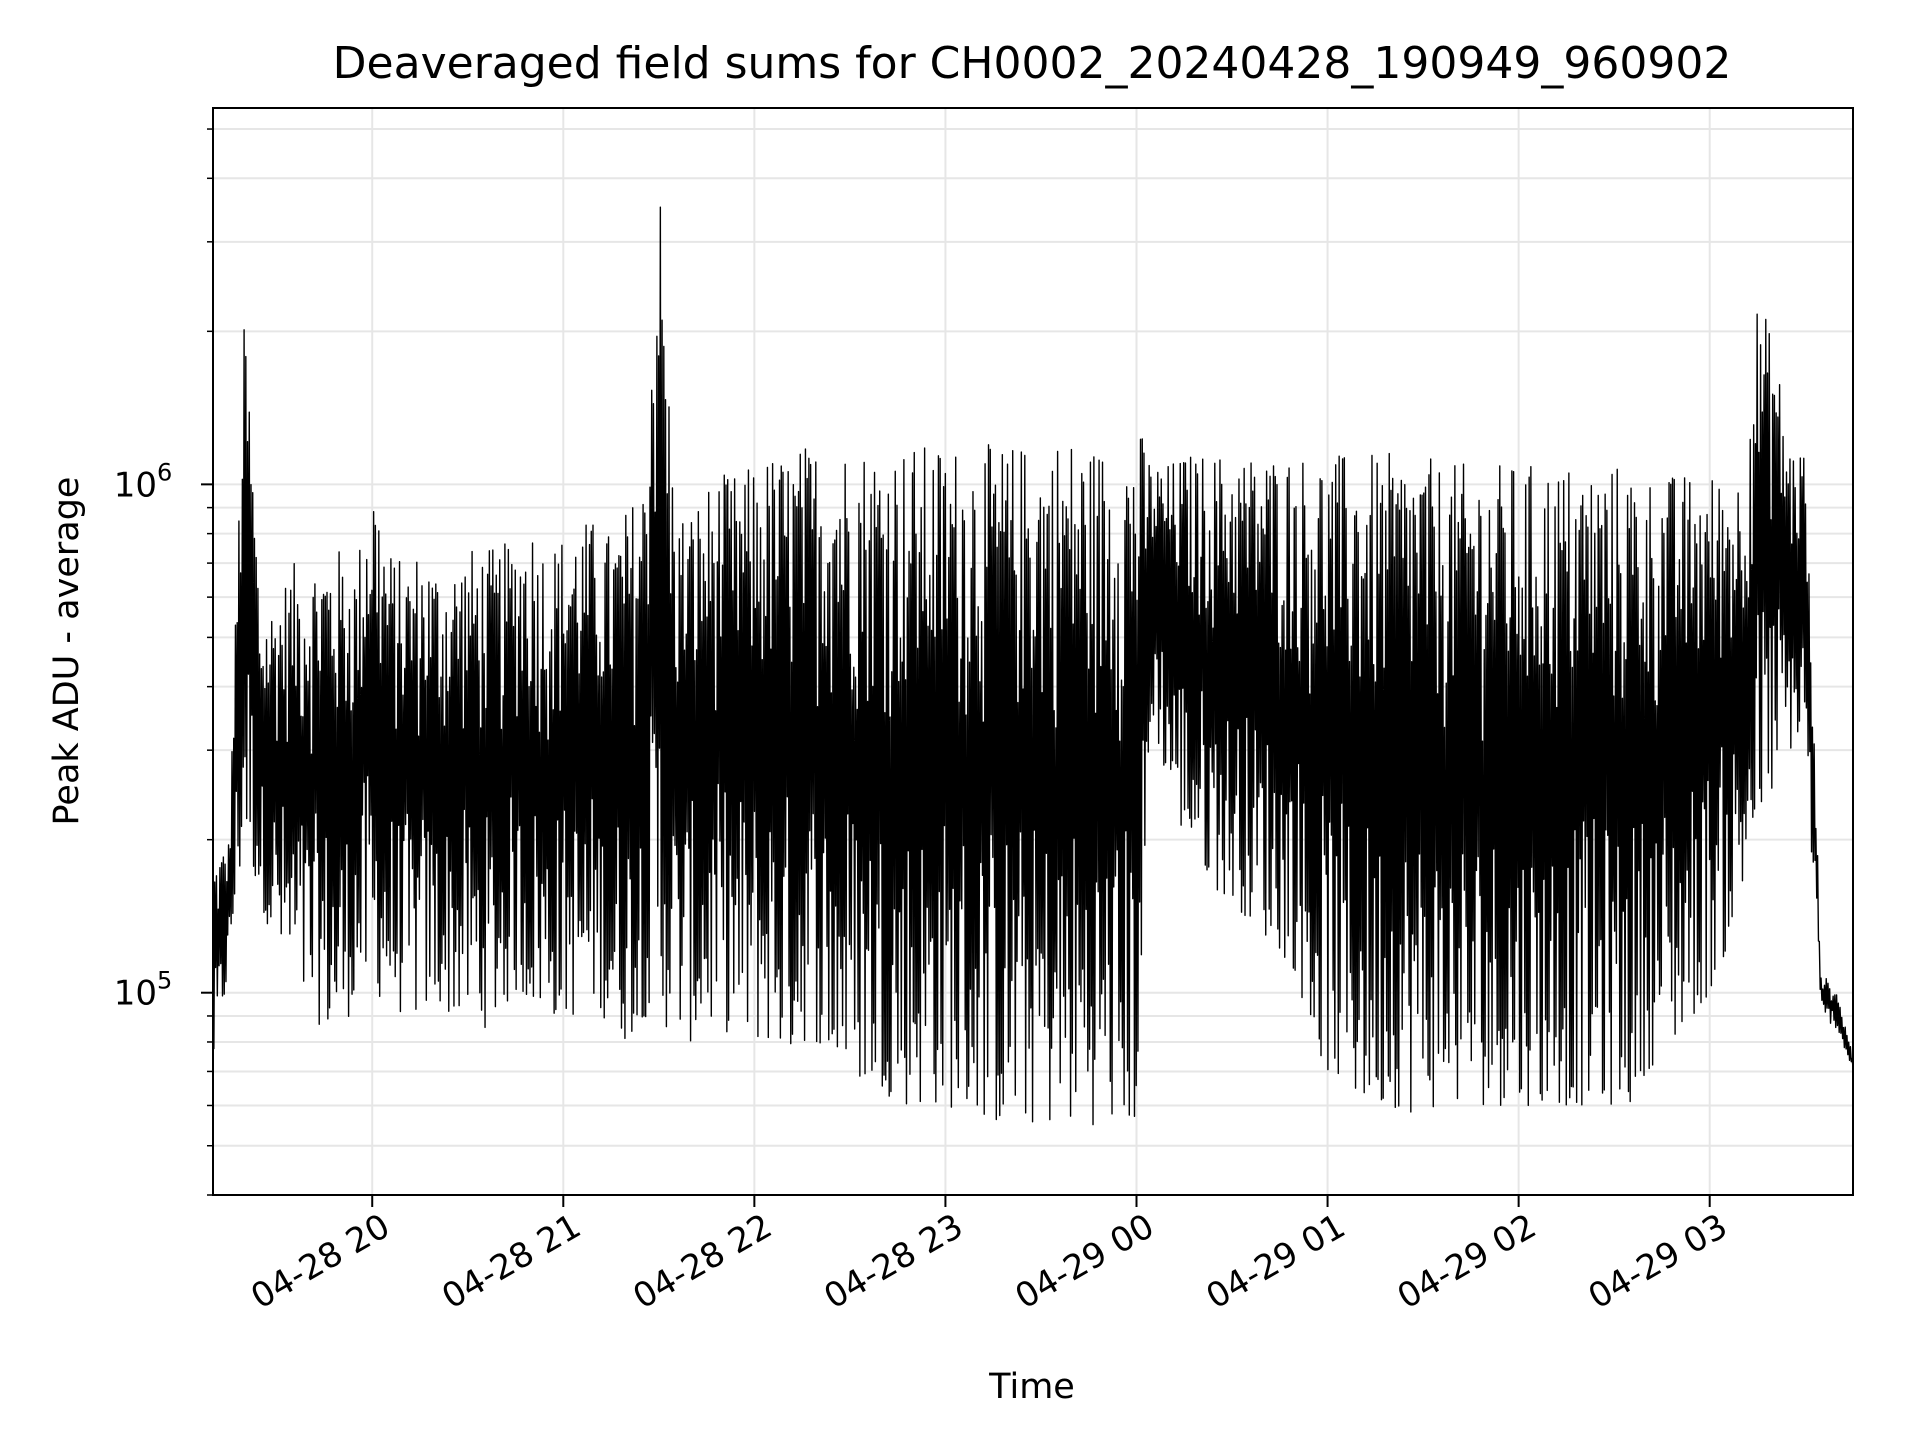 This screenshot has width=1920, height=1440. I want to click on y-tick-label: 10⁵, so click(143, 990).